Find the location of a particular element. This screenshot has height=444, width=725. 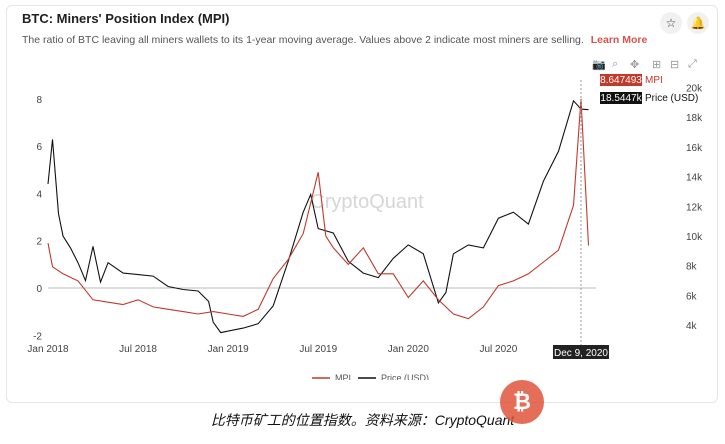

right-tick-label: 18k is located at coordinates (694, 118).